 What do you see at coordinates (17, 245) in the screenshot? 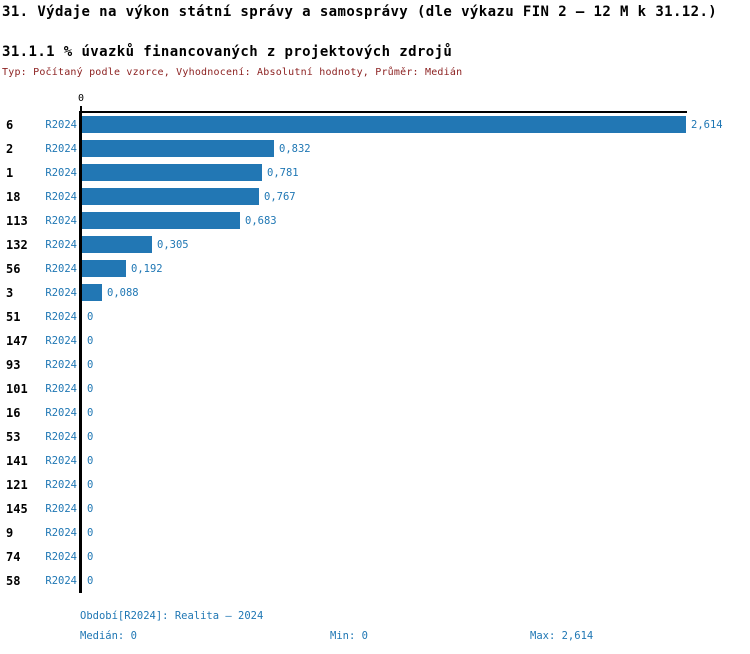
I see `category-label: 132` at bounding box center [17, 245].